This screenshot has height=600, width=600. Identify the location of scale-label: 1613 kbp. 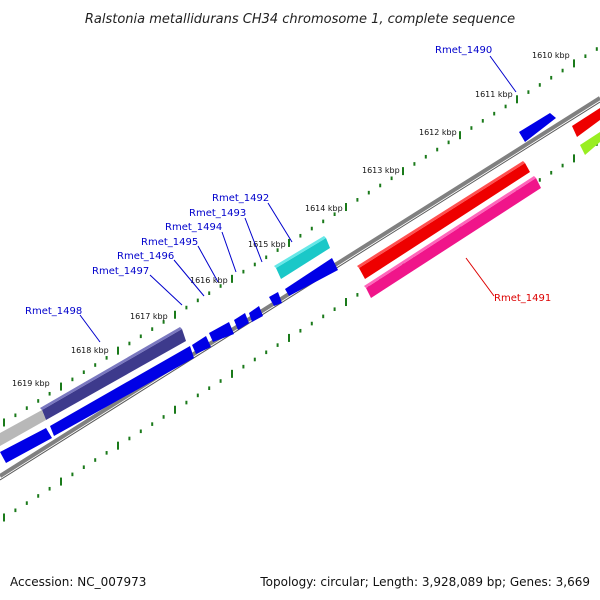
(381, 170).